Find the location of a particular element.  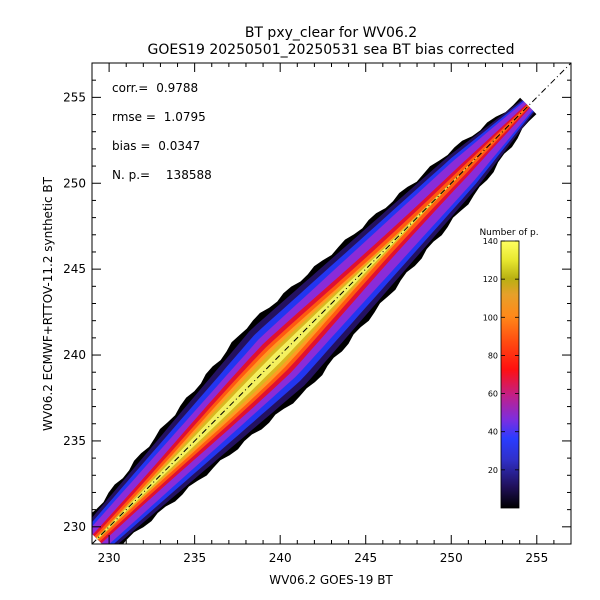

x-tick-label: 240 is located at coordinates (280, 558).